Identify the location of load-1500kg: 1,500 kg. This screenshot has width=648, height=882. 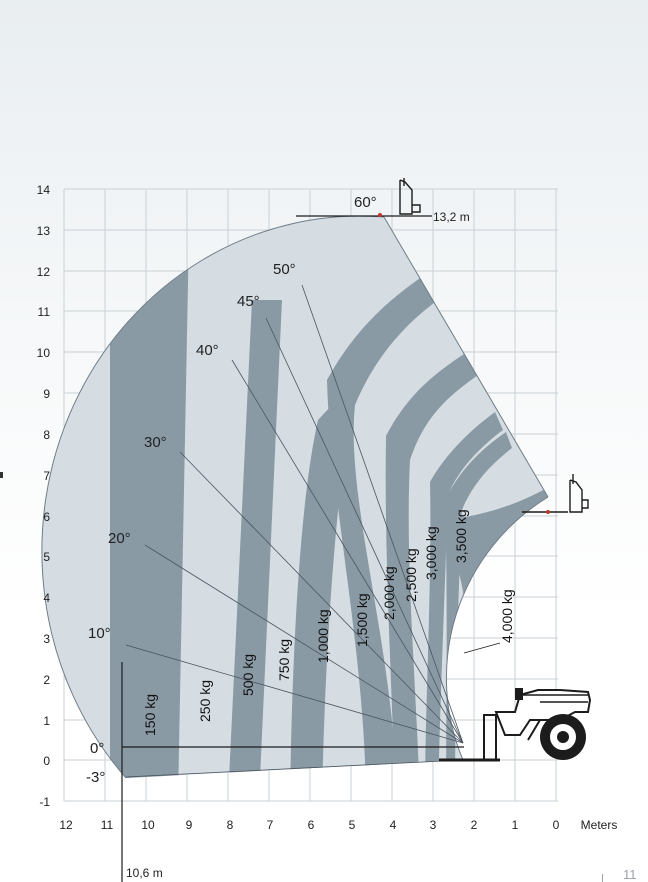
(362, 620).